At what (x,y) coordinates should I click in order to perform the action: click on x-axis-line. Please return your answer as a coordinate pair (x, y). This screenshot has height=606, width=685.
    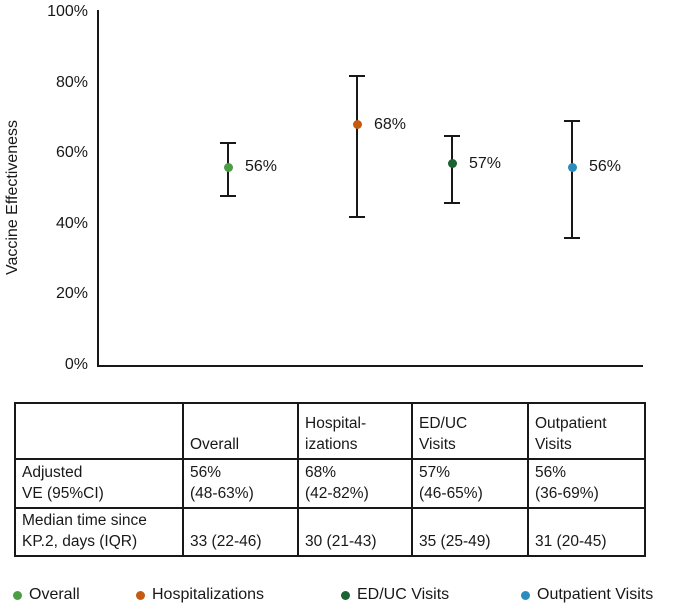
    Looking at the image, I should click on (370, 366).